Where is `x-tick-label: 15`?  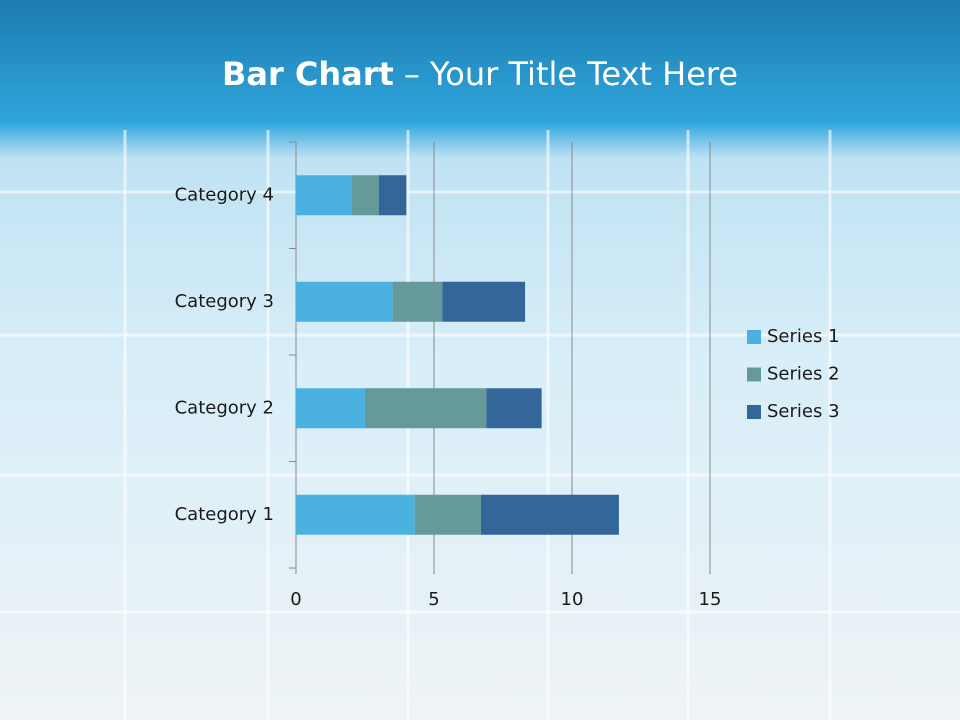 x-tick-label: 15 is located at coordinates (710, 599).